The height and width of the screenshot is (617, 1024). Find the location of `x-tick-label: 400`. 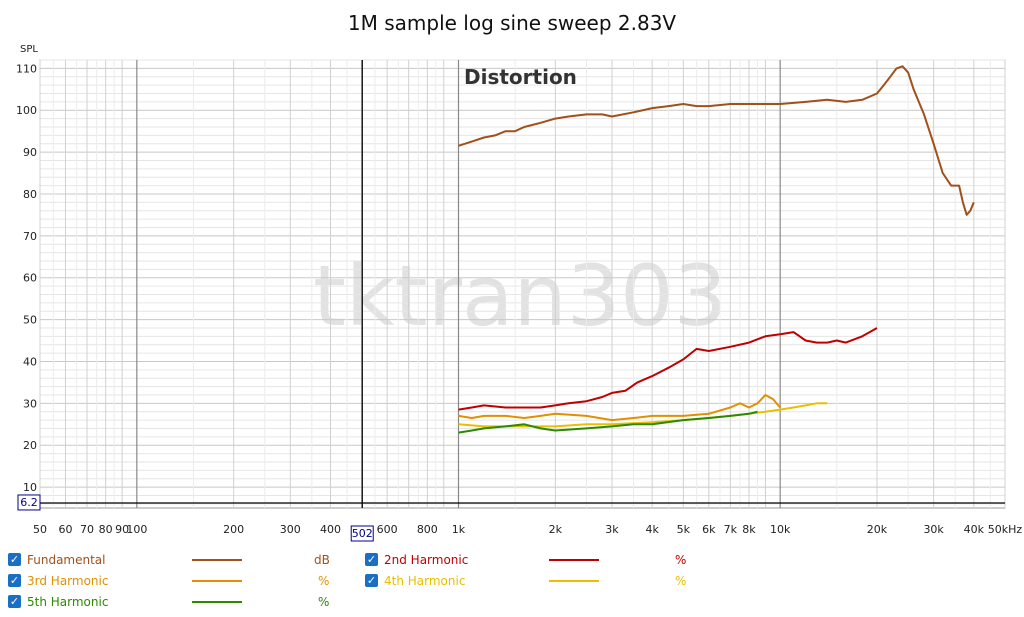

x-tick-label: 400 is located at coordinates (330, 529).